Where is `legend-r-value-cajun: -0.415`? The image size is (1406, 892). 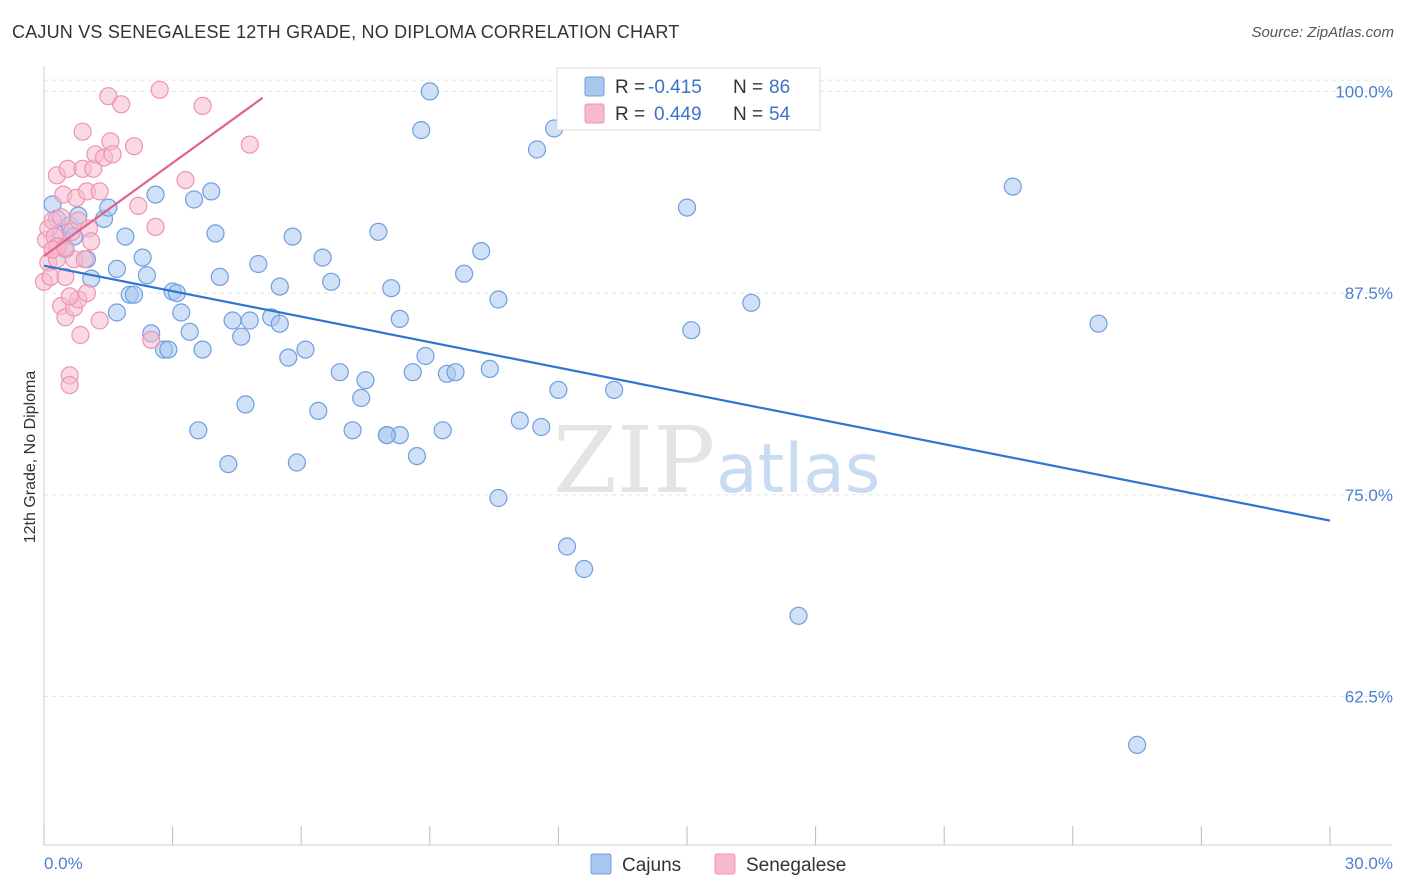 legend-r-value-cajun: -0.415 is located at coordinates (675, 87).